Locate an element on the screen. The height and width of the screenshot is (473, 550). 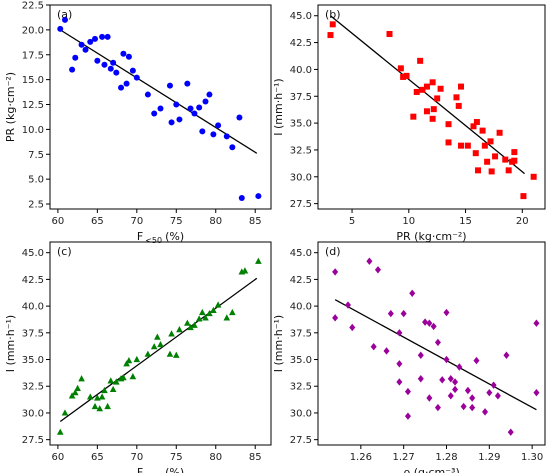
panel-a-y-tick-label: 10.0 is located at coordinates (33, 130).